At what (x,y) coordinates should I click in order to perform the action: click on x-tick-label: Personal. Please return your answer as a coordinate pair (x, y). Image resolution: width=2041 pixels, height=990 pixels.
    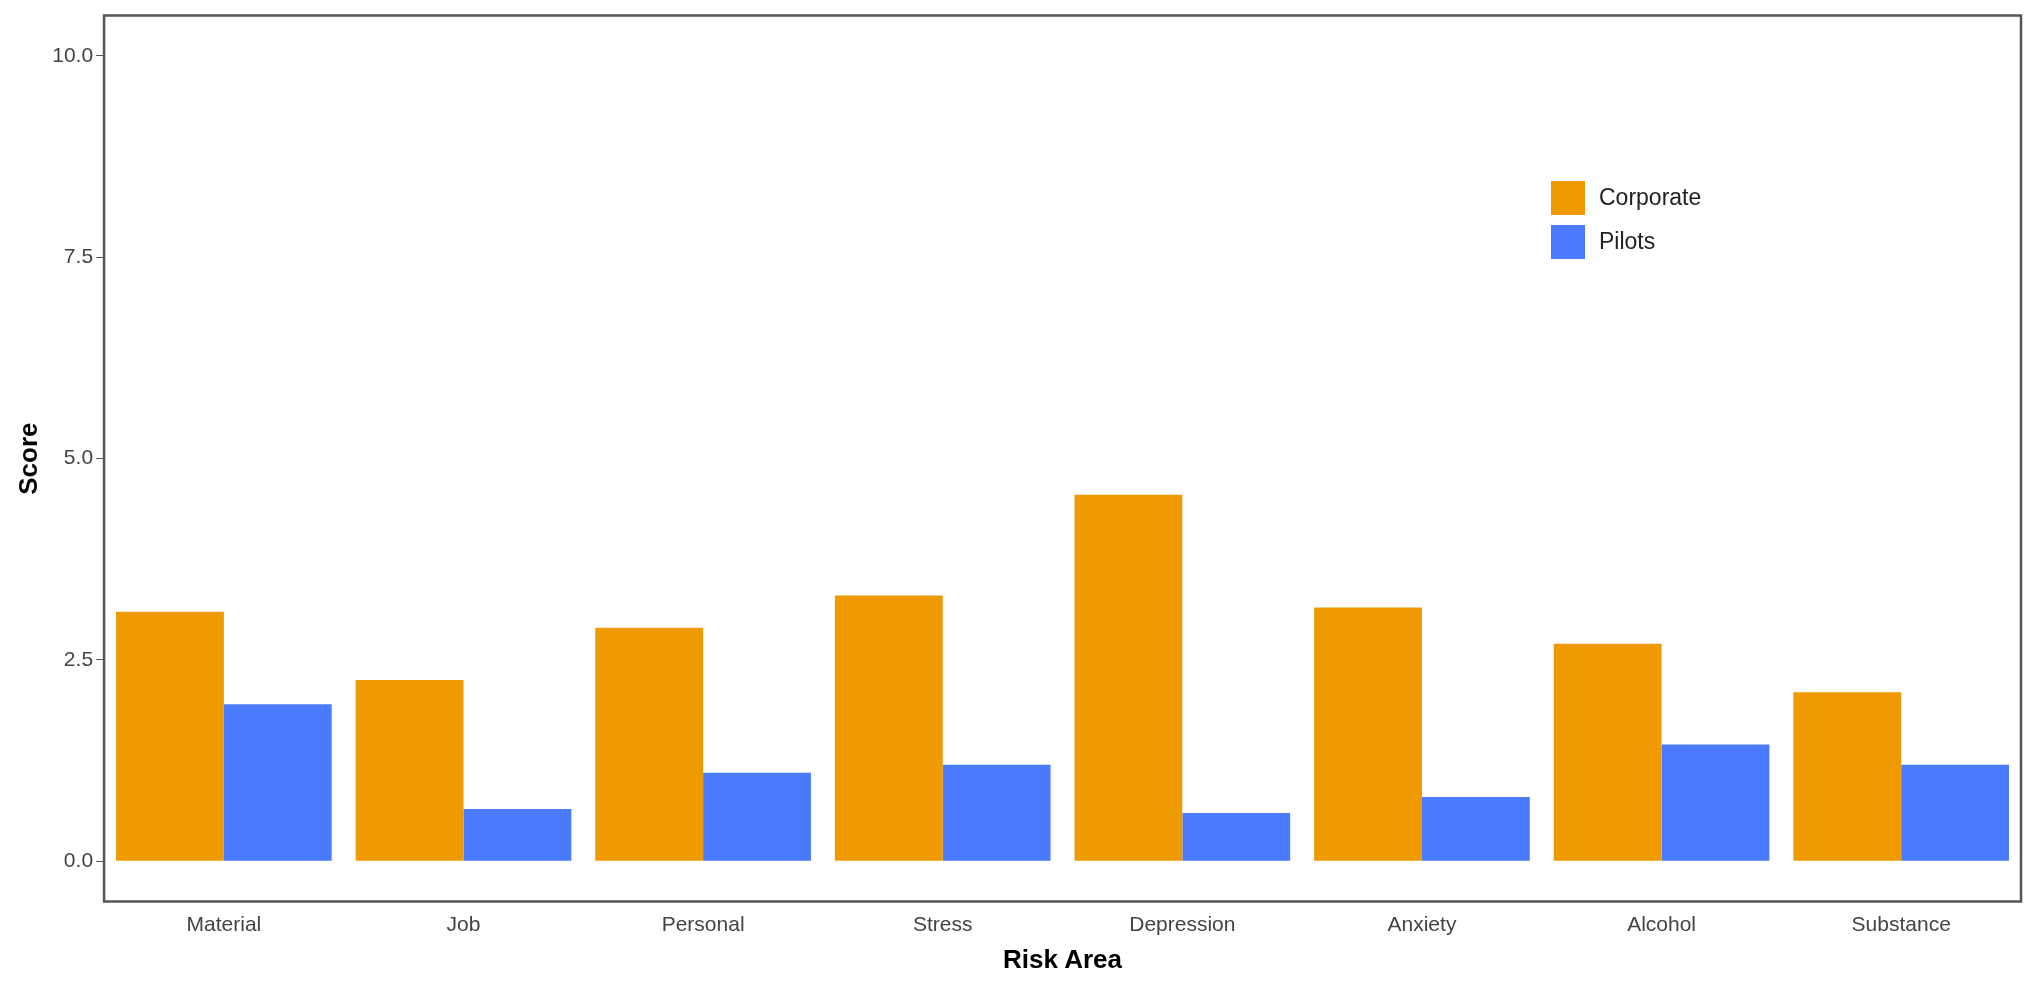
    Looking at the image, I should click on (703, 923).